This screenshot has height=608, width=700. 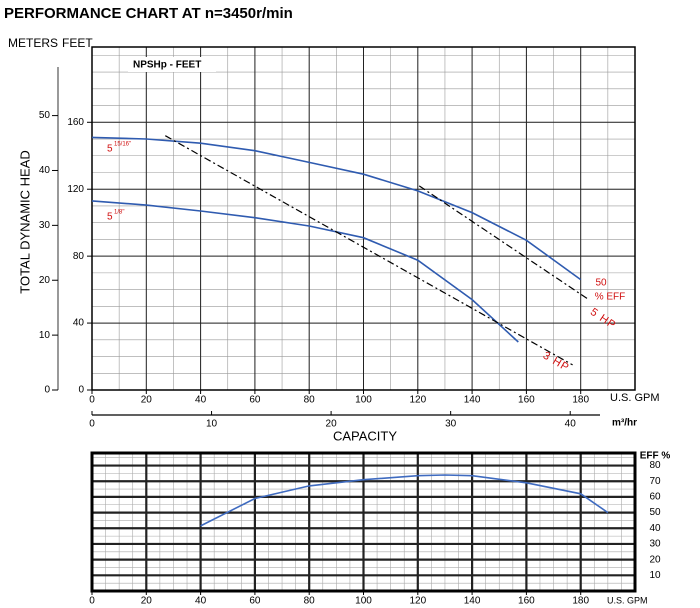 I want to click on chart-title: PERFORMANCE CHART AT n=3450r/min, so click(x=148, y=13).